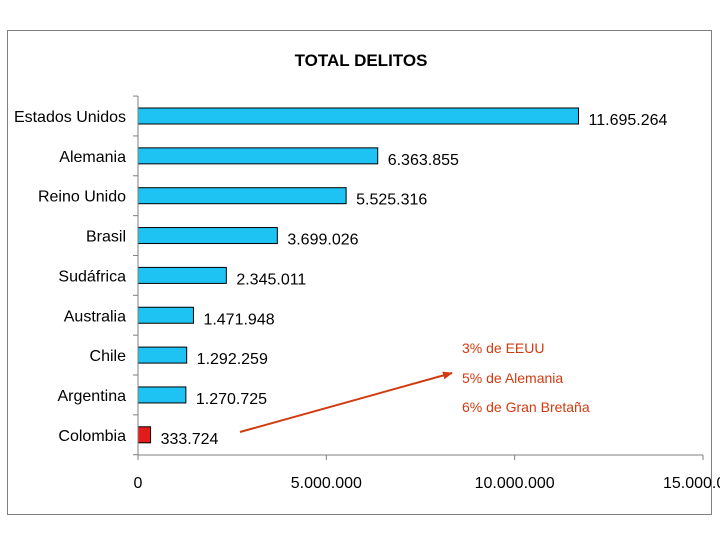 This screenshot has width=720, height=540. I want to click on bar-estados-unidos, so click(358, 116).